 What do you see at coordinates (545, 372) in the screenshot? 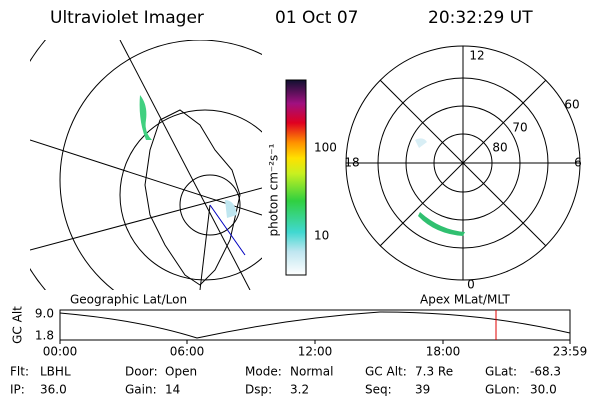
I see `info-value: -68.3` at bounding box center [545, 372].